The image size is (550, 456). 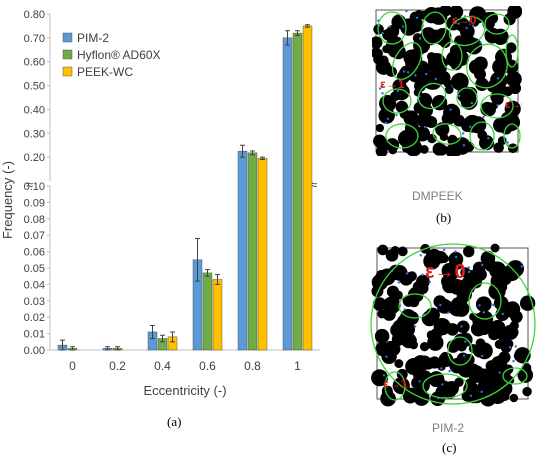 What do you see at coordinates (7, 200) in the screenshot?
I see `y-axis-label: Frequency (-)` at bounding box center [7, 200].